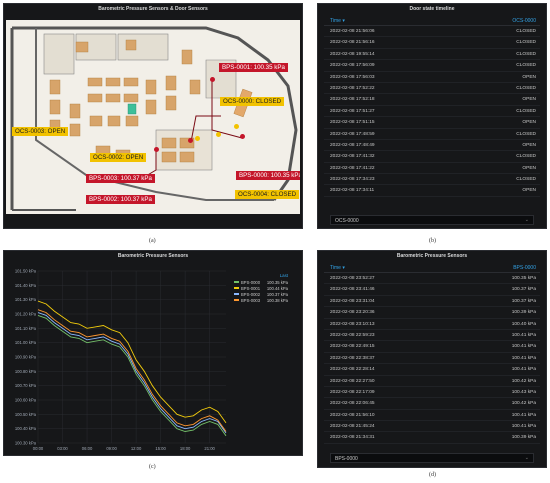 The width and height of the screenshot is (550, 483). Describe the element at coordinates (432, 89) in the screenshot. I see `table-row: 2022-02-08 17:52:22 CLOSED` at that location.